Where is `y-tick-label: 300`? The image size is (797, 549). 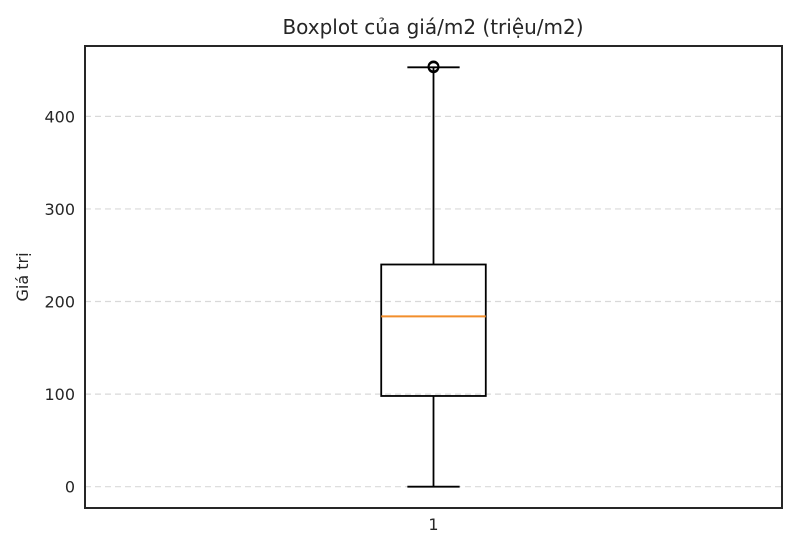 y-tick-label: 300 is located at coordinates (59, 209).